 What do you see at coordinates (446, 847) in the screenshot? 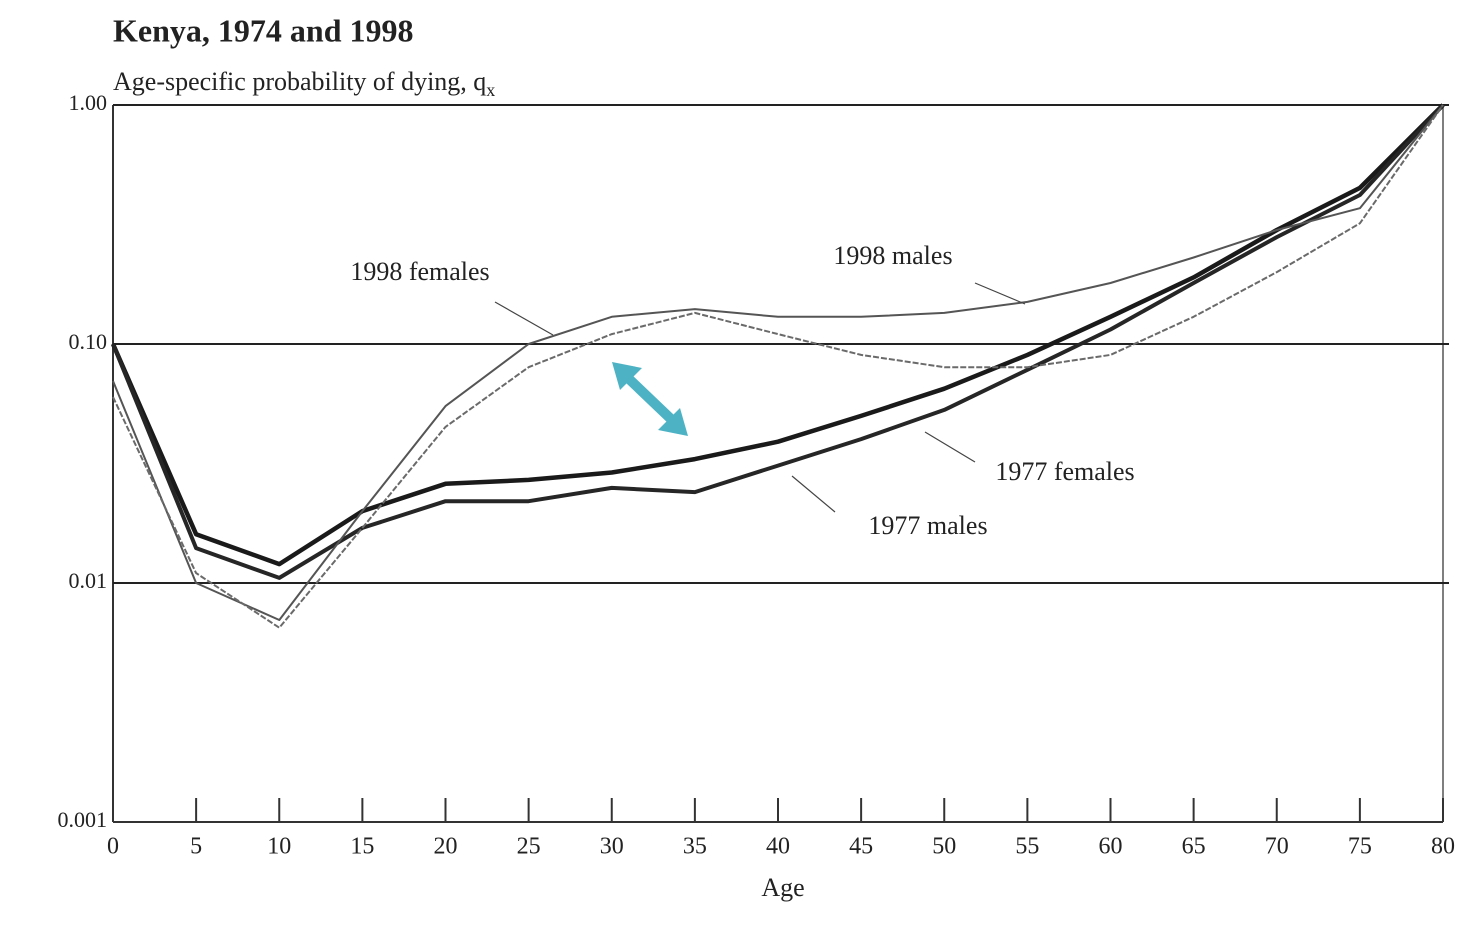
I see `x-tick-label: 20` at bounding box center [446, 847].